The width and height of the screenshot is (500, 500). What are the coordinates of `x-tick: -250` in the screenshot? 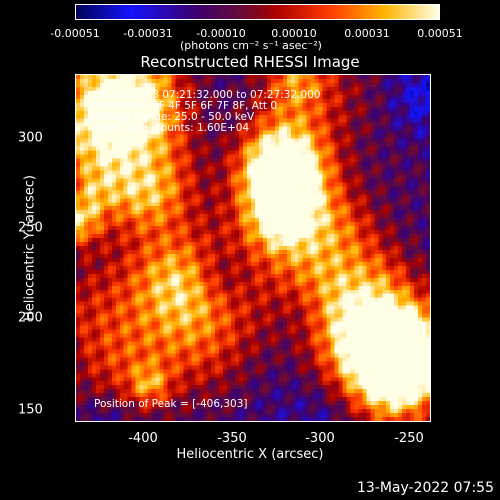 It's located at (409, 438).